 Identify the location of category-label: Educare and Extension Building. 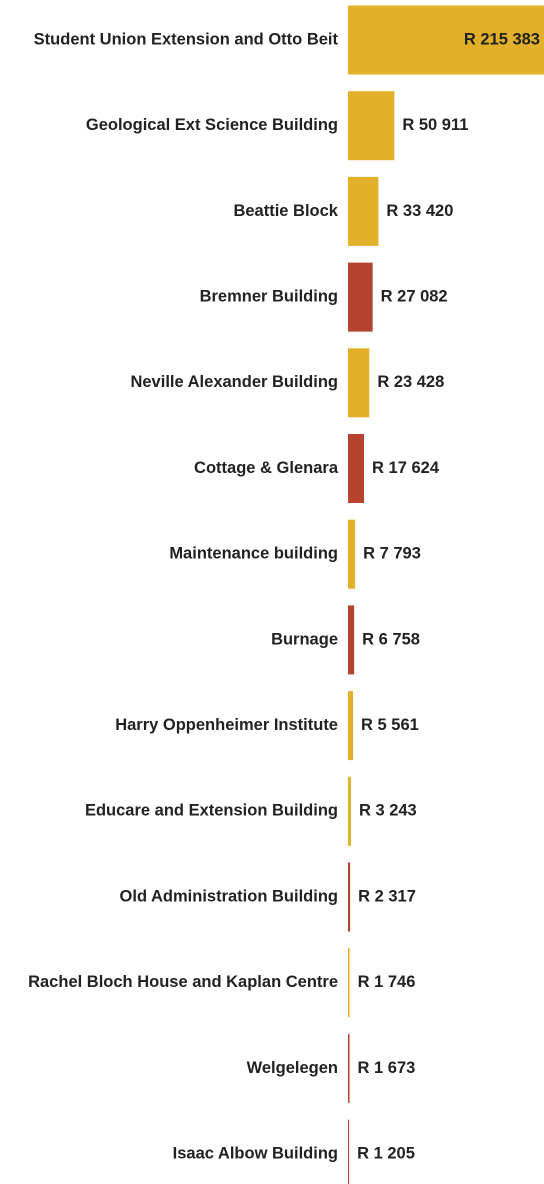
(211, 811).